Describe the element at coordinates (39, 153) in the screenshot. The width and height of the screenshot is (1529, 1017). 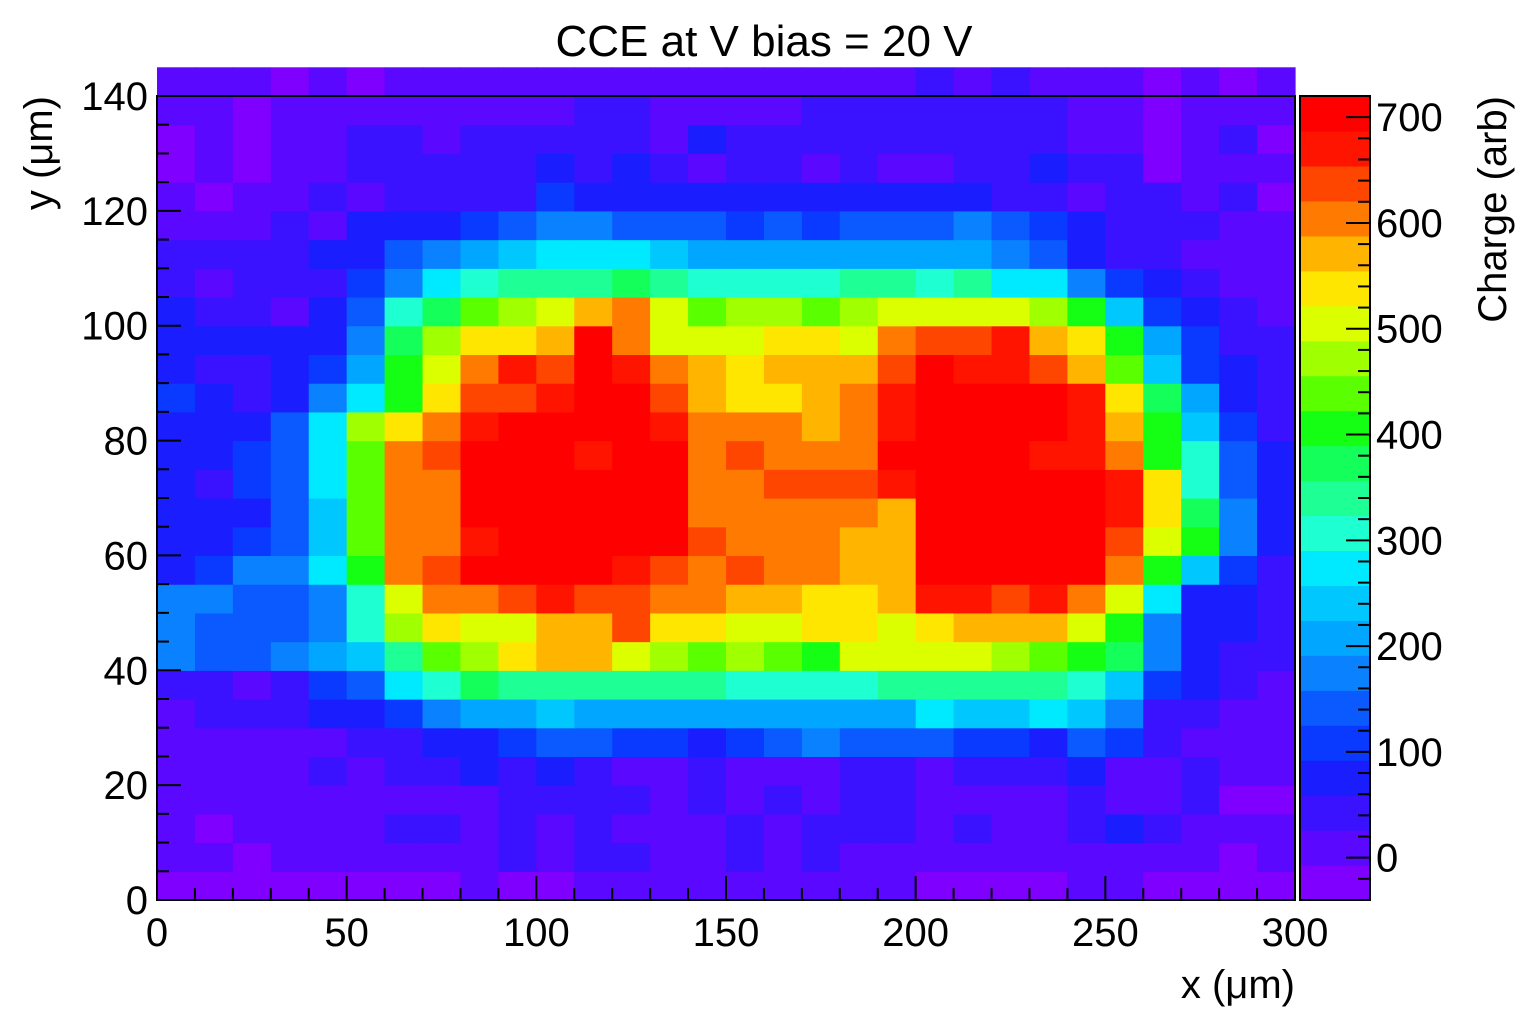
I see `y-axis-title: y (μm)` at that location.